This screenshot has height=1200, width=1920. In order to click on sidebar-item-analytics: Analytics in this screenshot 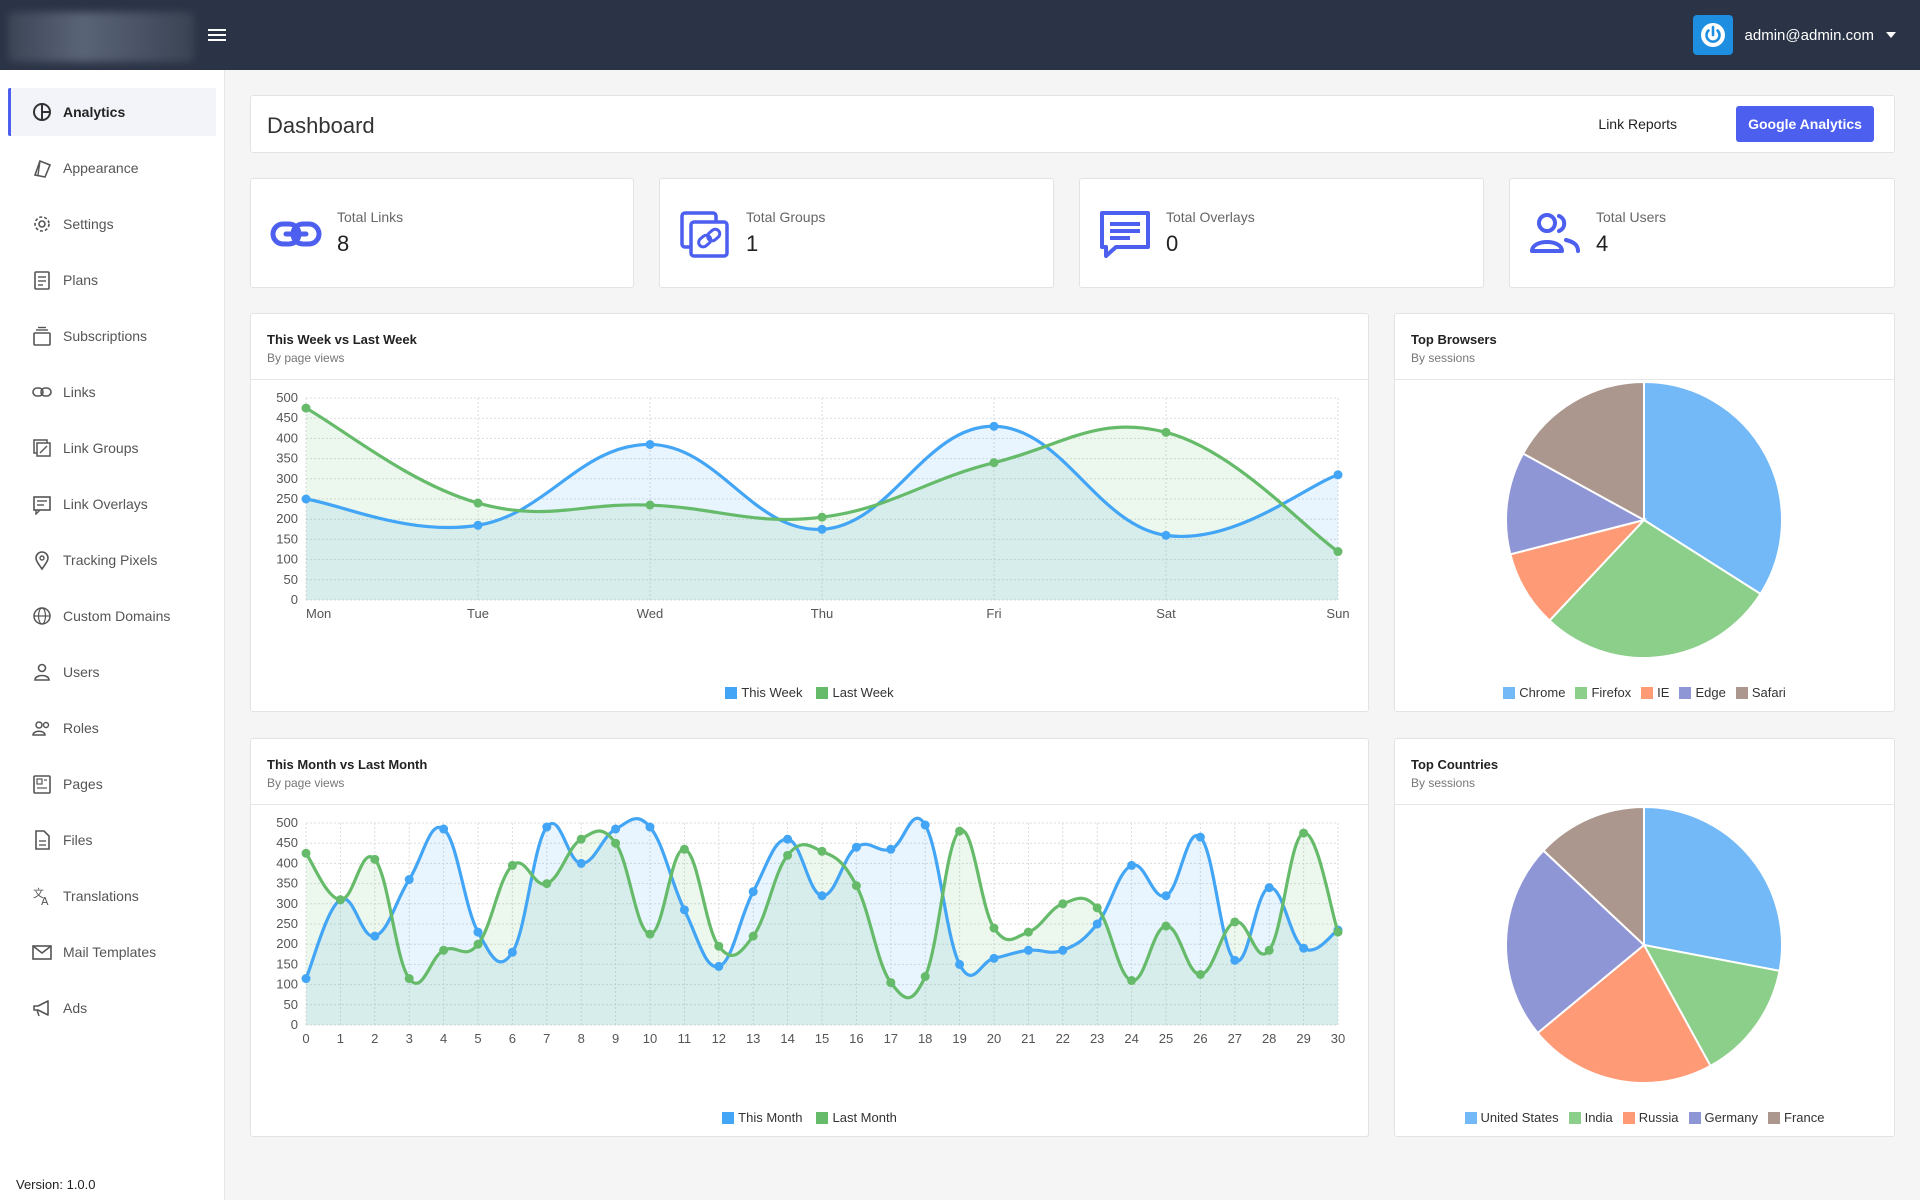, I will do `click(112, 112)`.